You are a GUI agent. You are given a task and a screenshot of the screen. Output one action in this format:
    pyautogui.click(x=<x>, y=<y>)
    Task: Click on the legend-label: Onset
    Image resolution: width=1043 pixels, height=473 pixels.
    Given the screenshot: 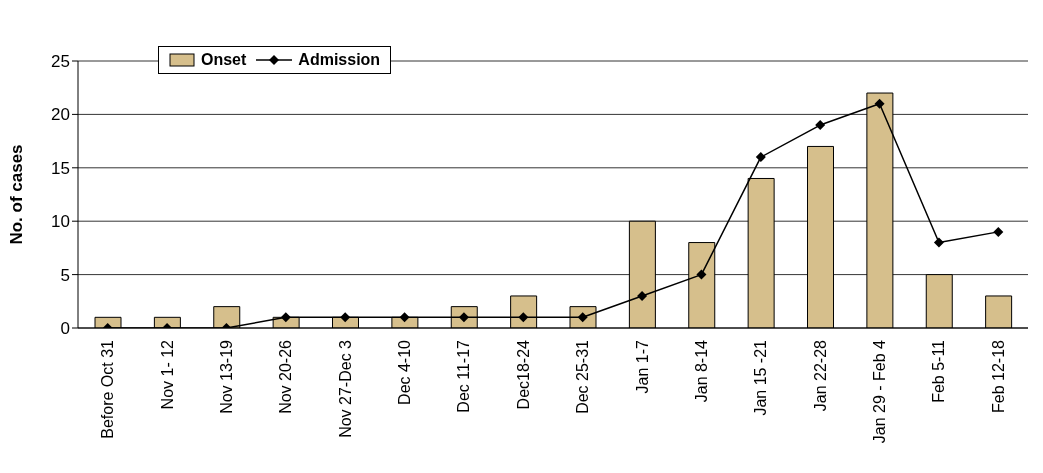 What is the action you would take?
    pyautogui.click(x=224, y=60)
    